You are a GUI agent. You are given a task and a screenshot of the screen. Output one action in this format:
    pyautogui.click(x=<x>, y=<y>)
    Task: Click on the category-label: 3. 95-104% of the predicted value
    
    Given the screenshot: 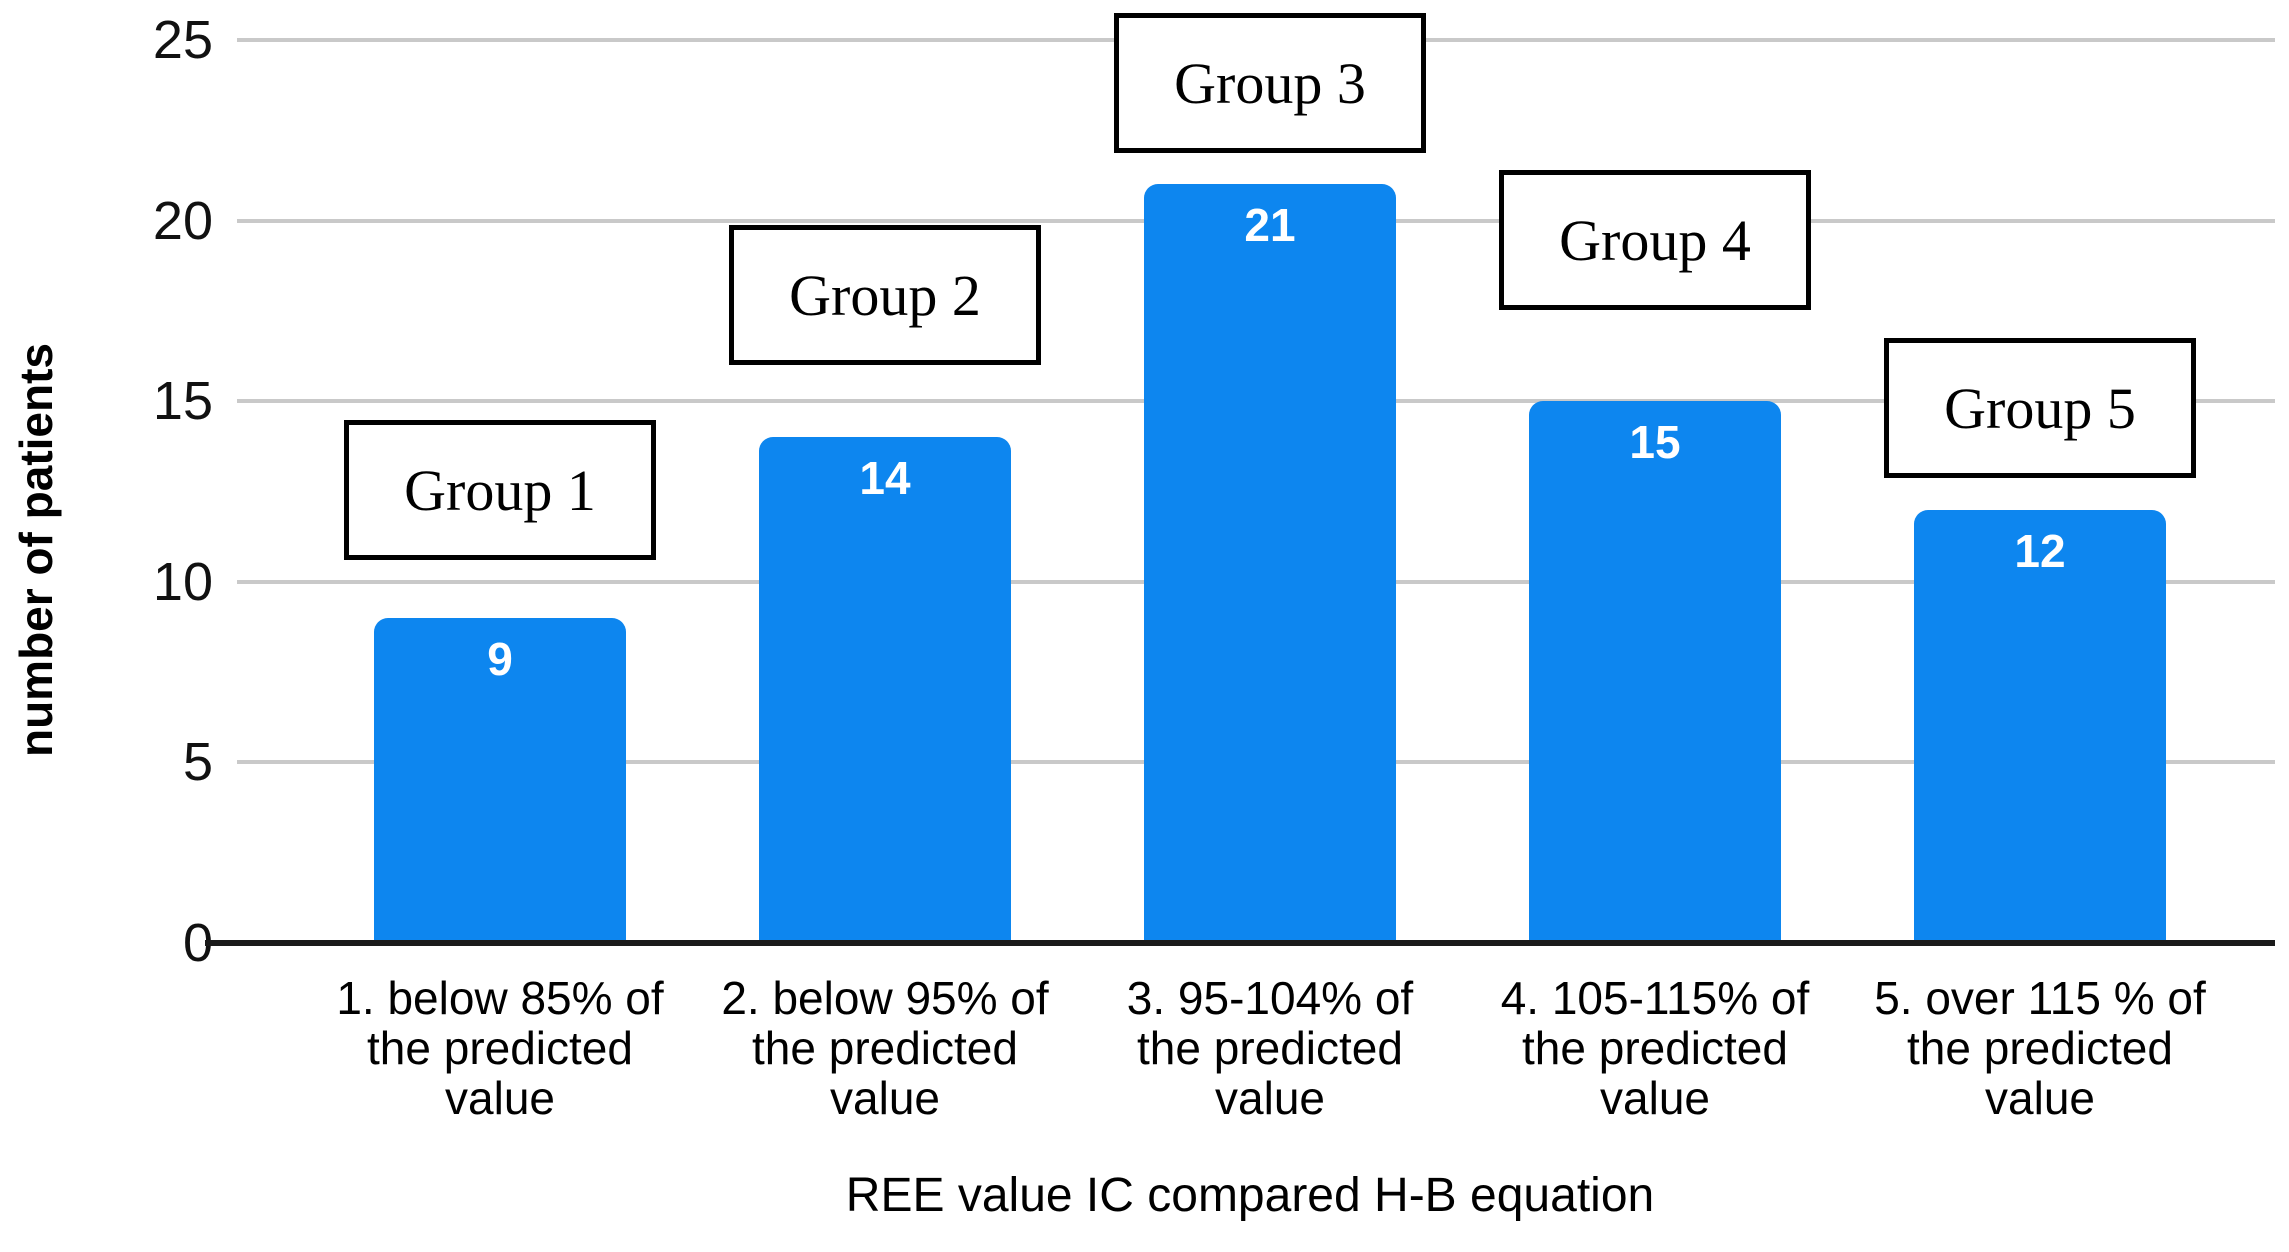 What is the action you would take?
    pyautogui.click(x=1270, y=1048)
    